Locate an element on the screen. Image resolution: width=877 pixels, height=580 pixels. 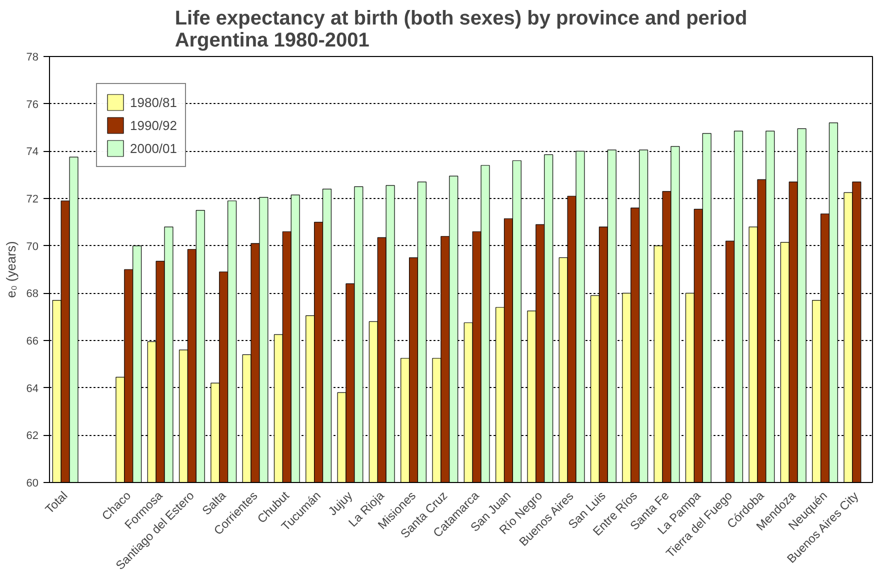
y-tick-label: 60 is located at coordinates (32, 484).